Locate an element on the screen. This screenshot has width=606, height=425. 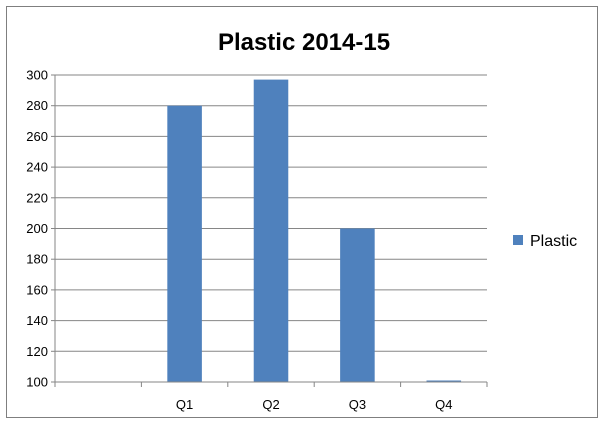
y-tick-label: 100 is located at coordinates (37, 382).